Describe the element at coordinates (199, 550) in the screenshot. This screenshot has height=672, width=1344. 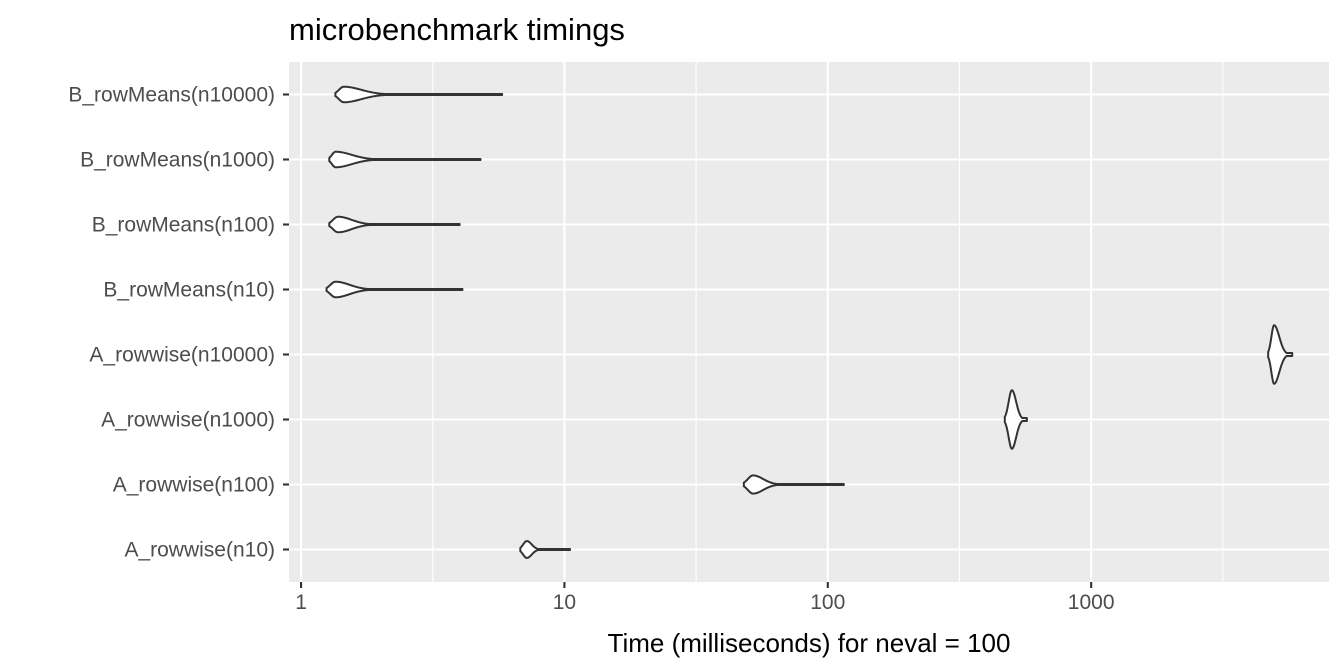
I see `y-tick-label: A_rowwise(n10)` at that location.